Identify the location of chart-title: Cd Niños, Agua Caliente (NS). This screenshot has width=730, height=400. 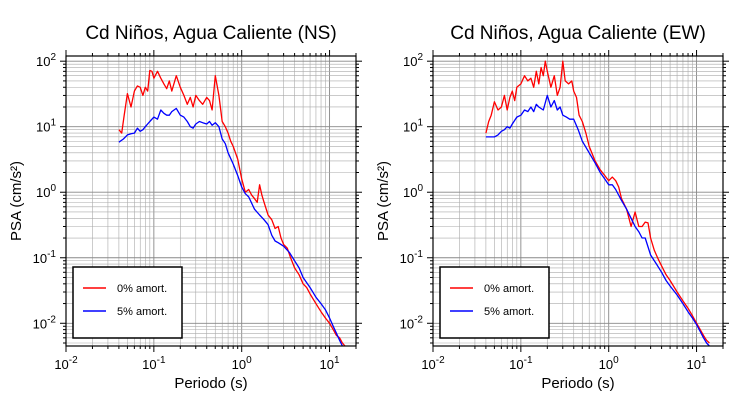
(210, 33).